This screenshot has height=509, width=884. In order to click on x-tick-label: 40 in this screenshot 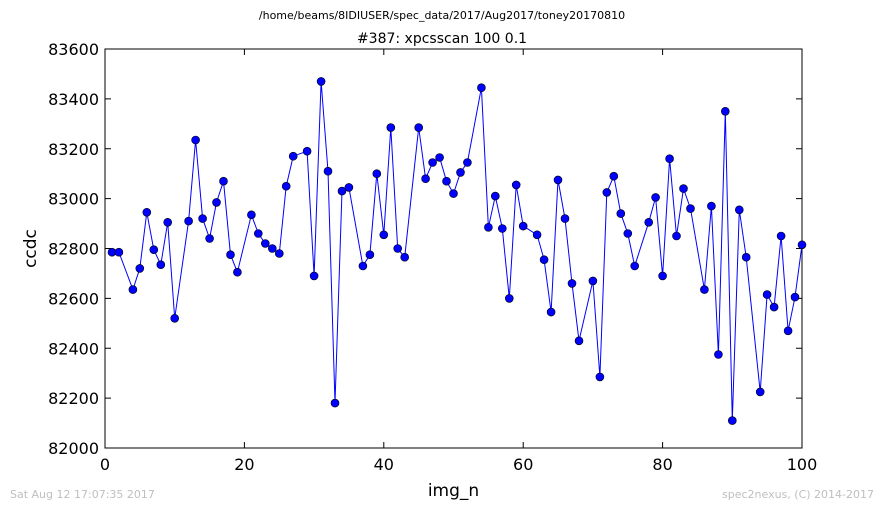, I will do `click(384, 464)`.